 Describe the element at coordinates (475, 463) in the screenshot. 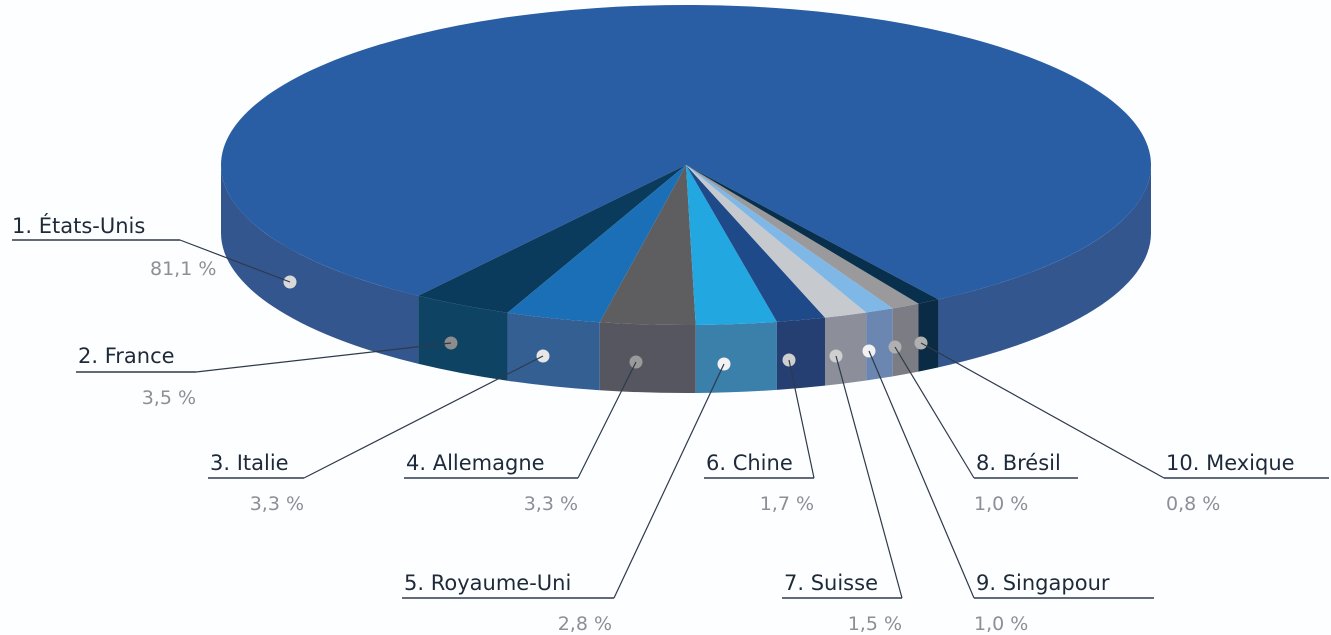

I see `slice-label-4: 4. Allemagne` at that location.